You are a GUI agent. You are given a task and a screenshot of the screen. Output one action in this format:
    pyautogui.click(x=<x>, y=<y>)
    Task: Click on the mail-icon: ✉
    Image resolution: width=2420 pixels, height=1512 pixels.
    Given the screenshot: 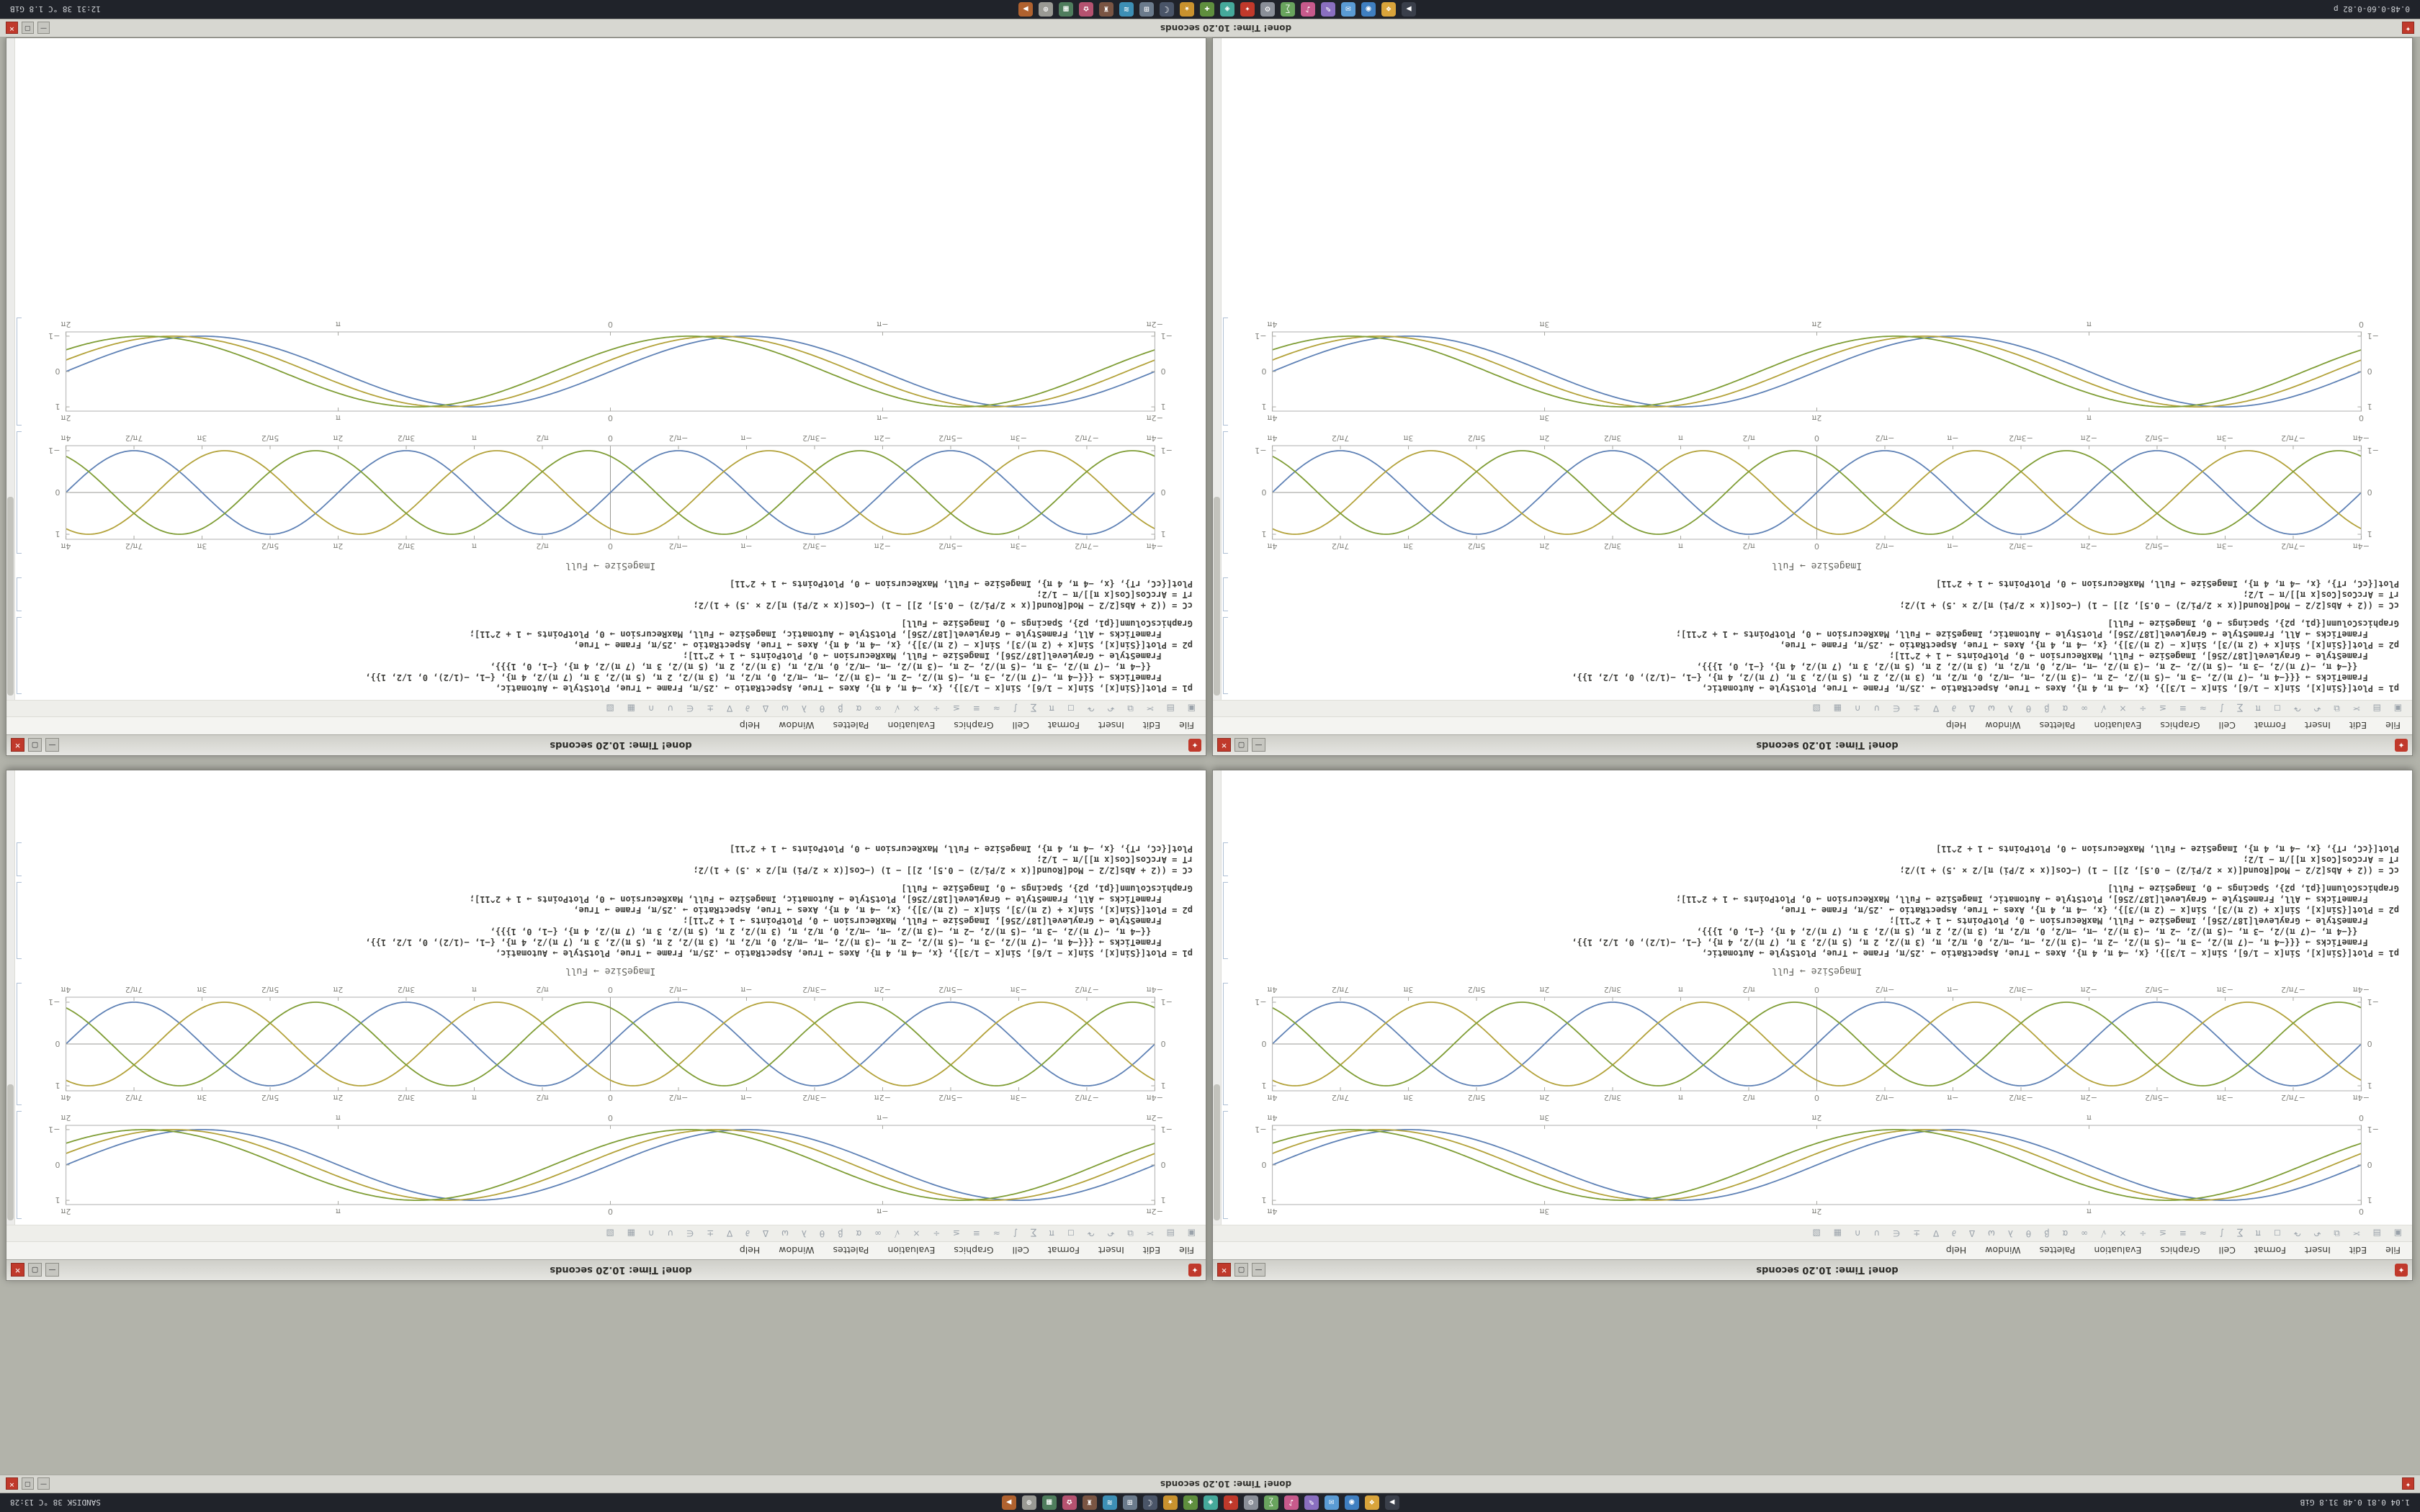 What is the action you would take?
    pyautogui.click(x=1331, y=1502)
    